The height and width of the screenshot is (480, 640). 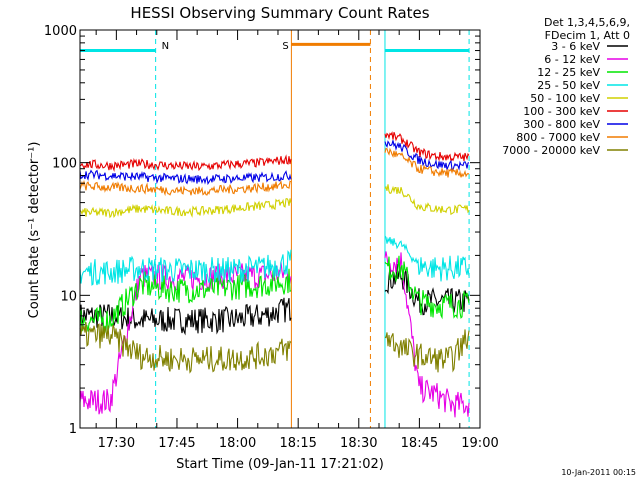 I want to click on x-tick-label: 17:45, so click(x=176, y=443).